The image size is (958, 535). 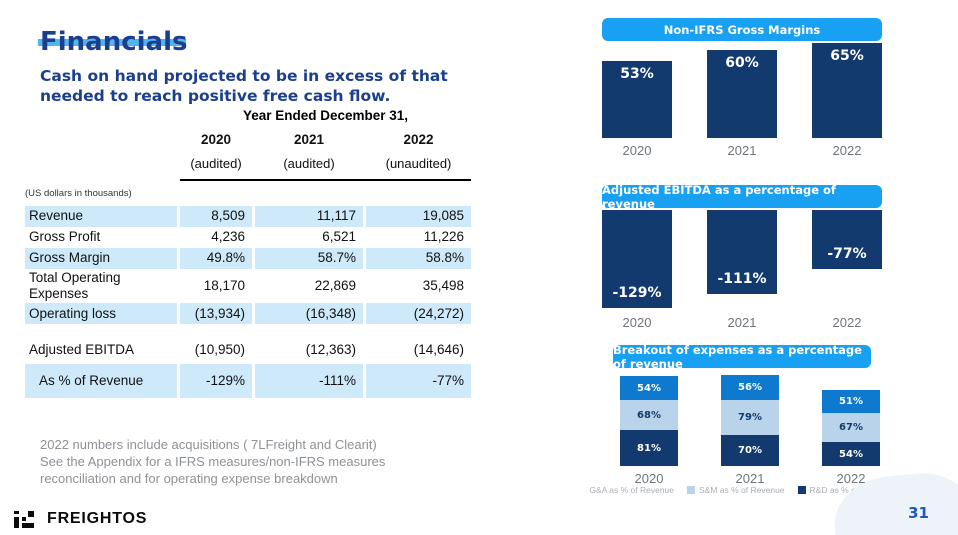 I want to click on bar-label: 60%, so click(x=742, y=63).